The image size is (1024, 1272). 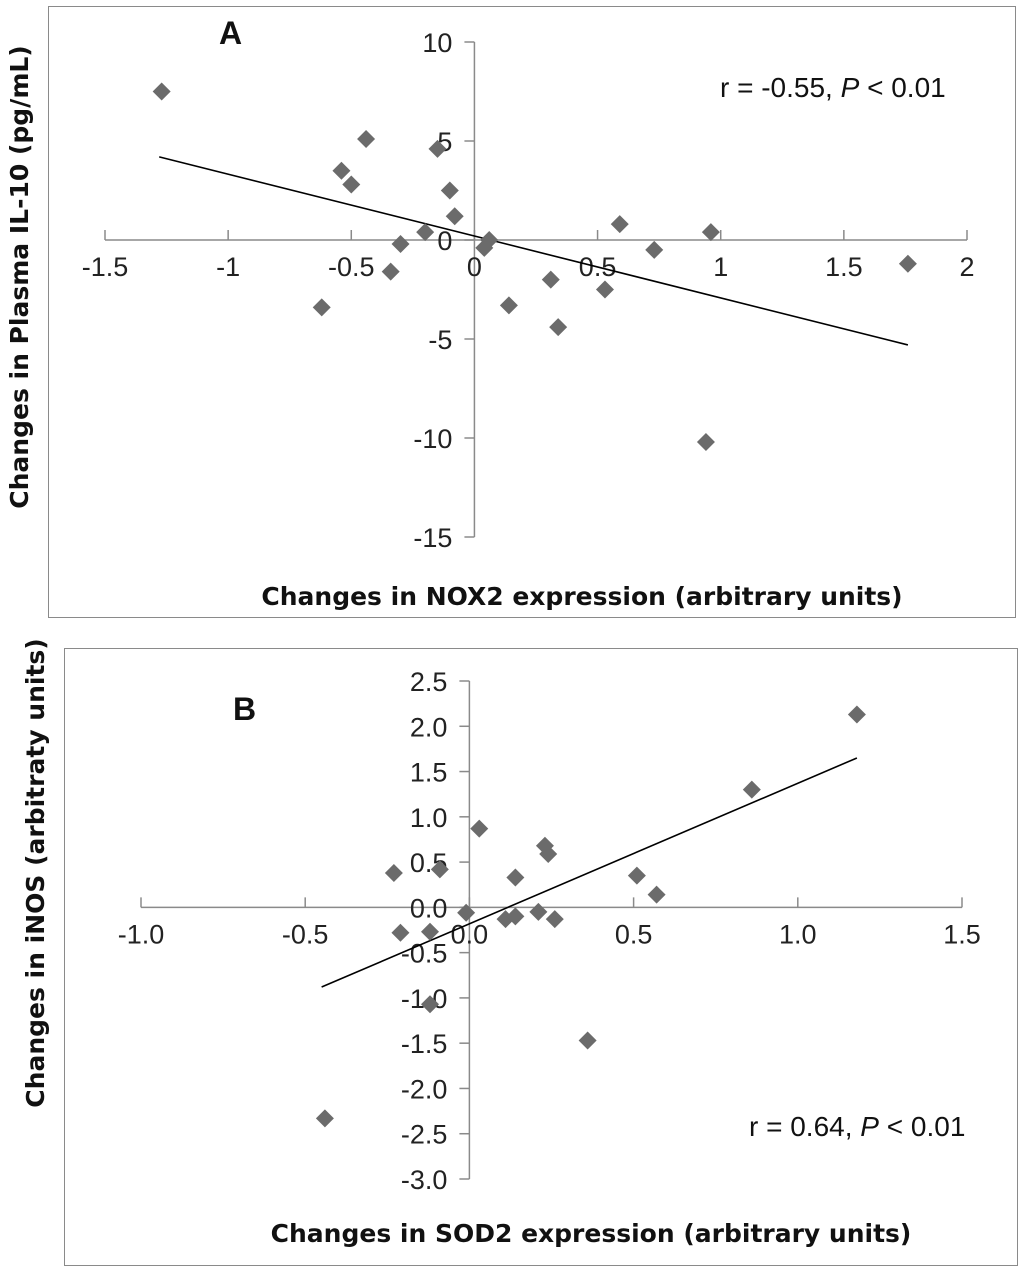 I want to click on x-tick-label: -1.5, so click(x=105, y=267).